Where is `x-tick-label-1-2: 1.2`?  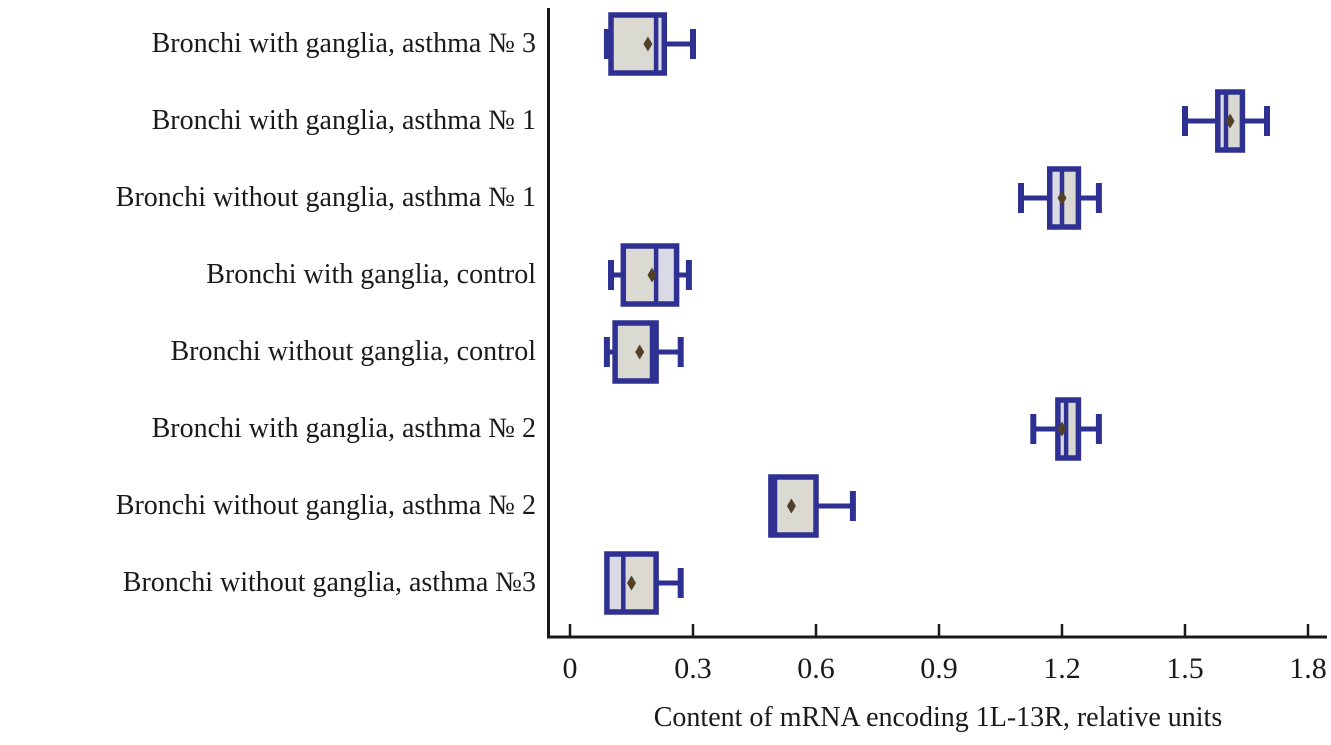 x-tick-label-1-2: 1.2 is located at coordinates (1062, 668).